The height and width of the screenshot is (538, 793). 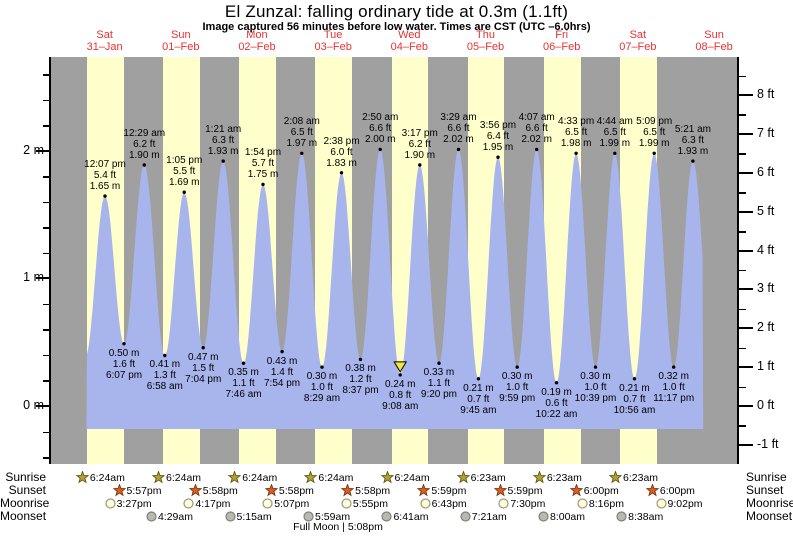 What do you see at coordinates (766, 366) in the screenshot?
I see `y-axis-label-ft: 1 ft` at bounding box center [766, 366].